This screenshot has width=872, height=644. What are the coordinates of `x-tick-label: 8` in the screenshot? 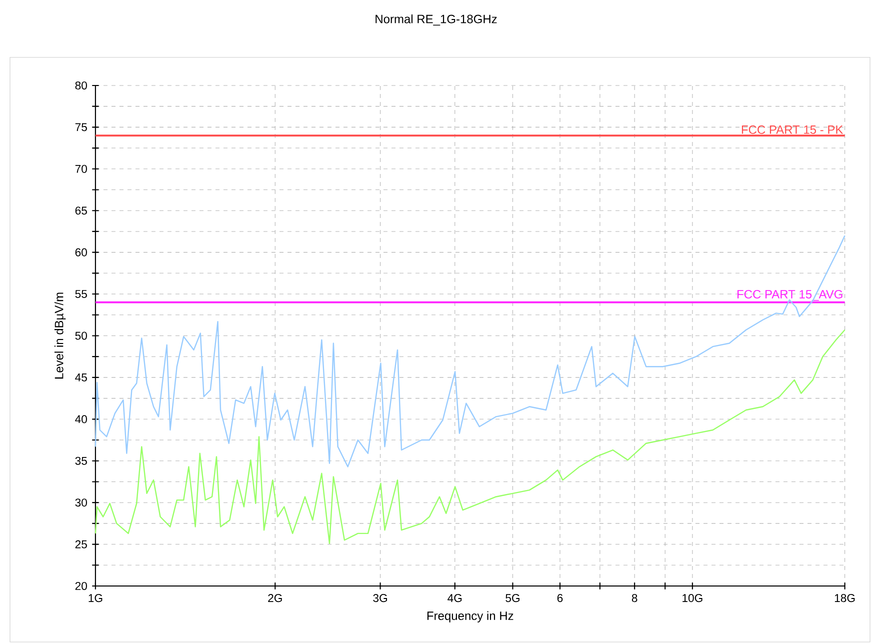 It's located at (635, 598).